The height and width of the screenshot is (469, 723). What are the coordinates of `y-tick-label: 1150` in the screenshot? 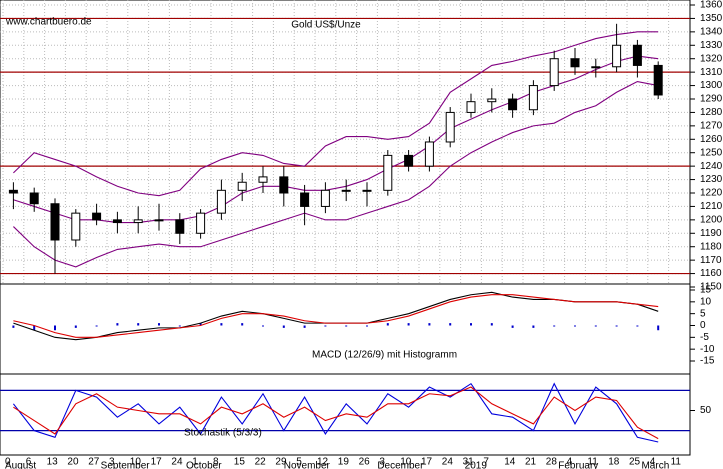 It's located at (711, 287).